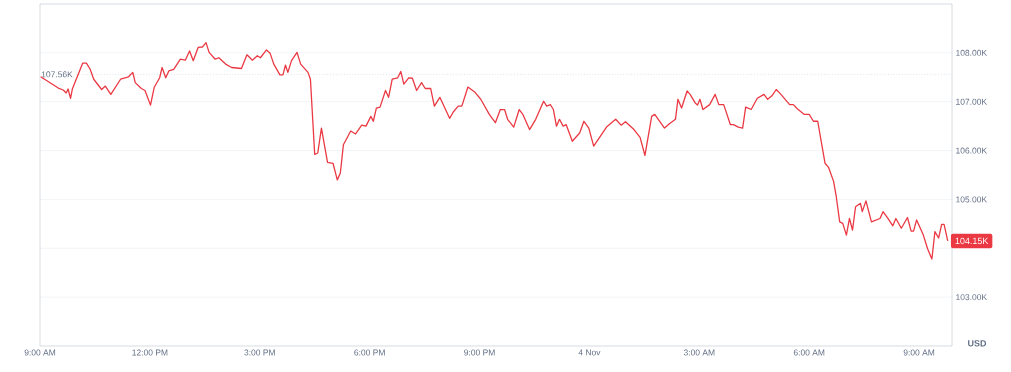 The height and width of the screenshot is (372, 1011). I want to click on annotation: 104.15K, so click(972, 241).